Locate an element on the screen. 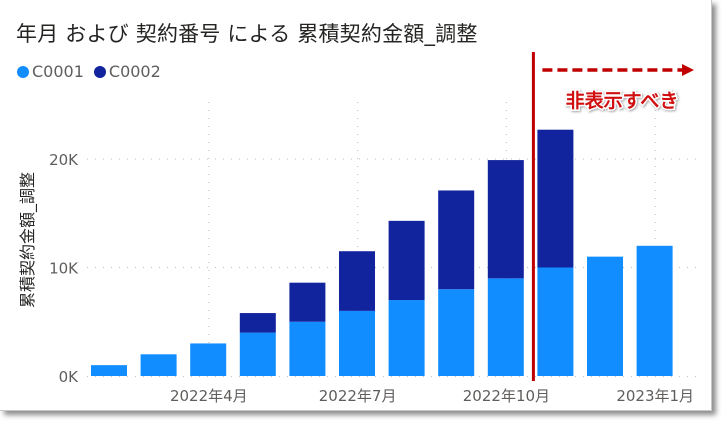 The image size is (728, 427). y-tick-label: 20K is located at coordinates (64, 160).